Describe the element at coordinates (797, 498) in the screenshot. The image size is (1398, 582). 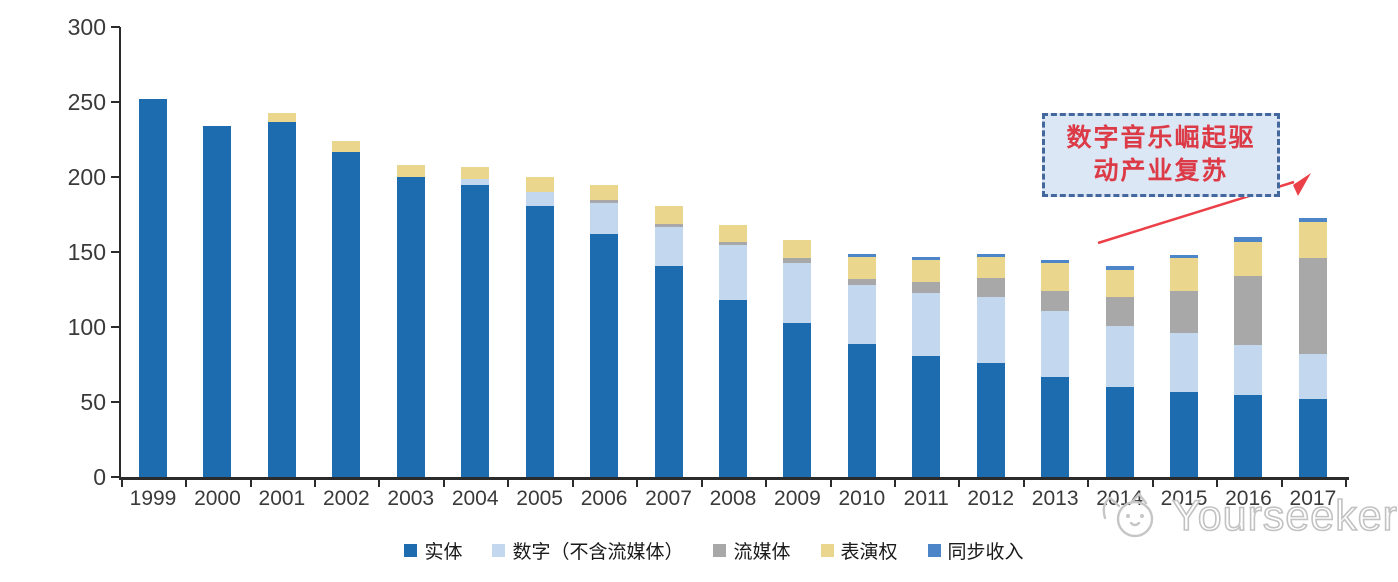
I see `x-axis-tick-label: 2009` at that location.